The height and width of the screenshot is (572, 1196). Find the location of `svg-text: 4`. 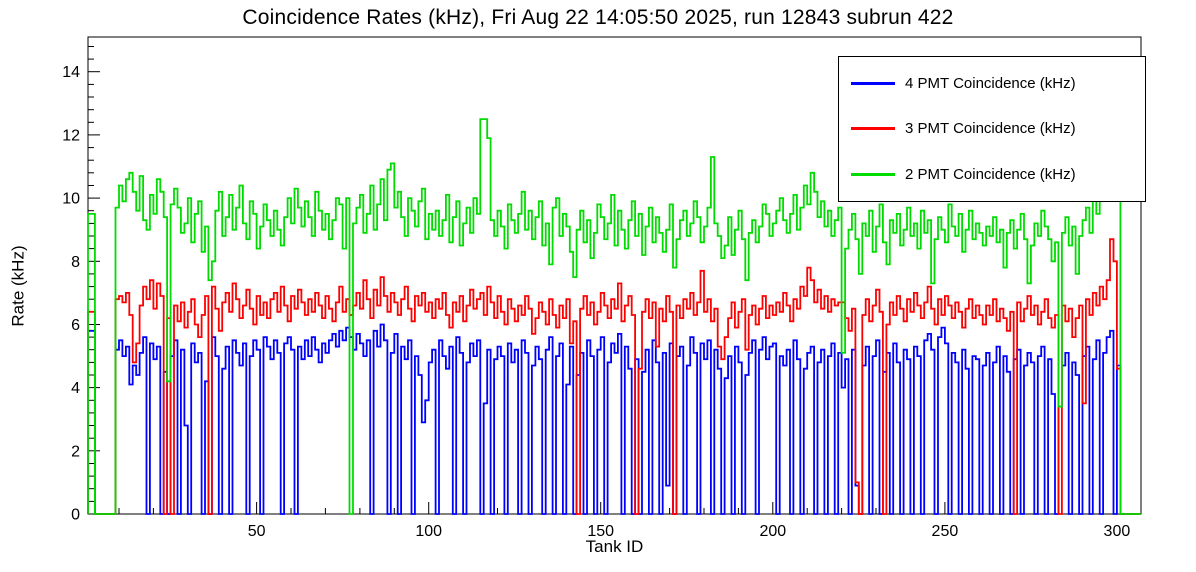

svg-text: 4 is located at coordinates (75, 388).